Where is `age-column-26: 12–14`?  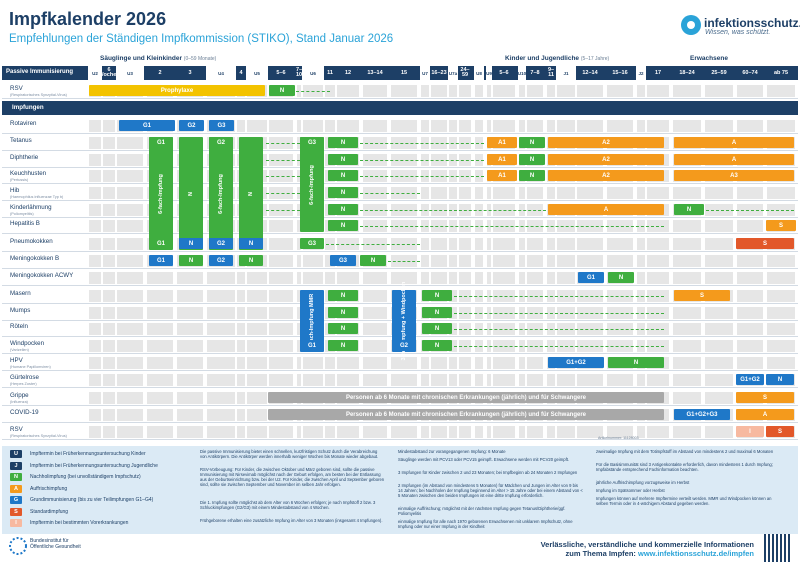
age-column-26: 12–14 is located at coordinates (590, 72).